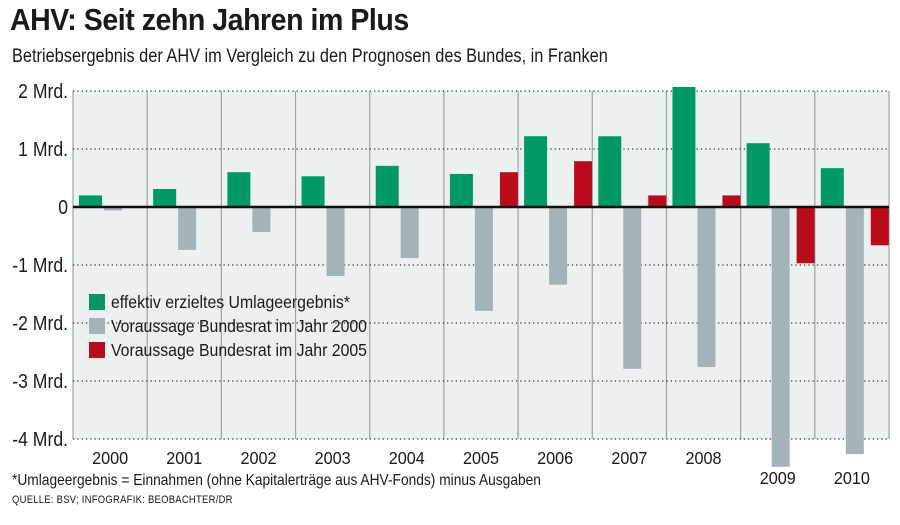 This screenshot has height=525, width=900. Describe the element at coordinates (852, 478) in the screenshot. I see `x-tick-label: 2010` at that location.